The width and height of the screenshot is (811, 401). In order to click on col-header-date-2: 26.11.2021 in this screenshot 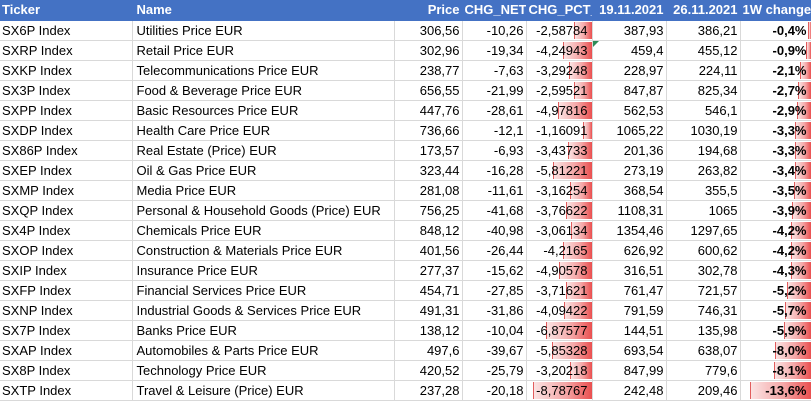, I will do `click(703, 10)`.